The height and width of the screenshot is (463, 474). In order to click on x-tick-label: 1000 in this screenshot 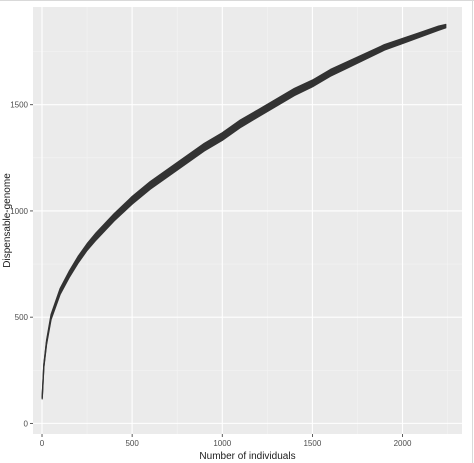, I will do `click(222, 443)`.